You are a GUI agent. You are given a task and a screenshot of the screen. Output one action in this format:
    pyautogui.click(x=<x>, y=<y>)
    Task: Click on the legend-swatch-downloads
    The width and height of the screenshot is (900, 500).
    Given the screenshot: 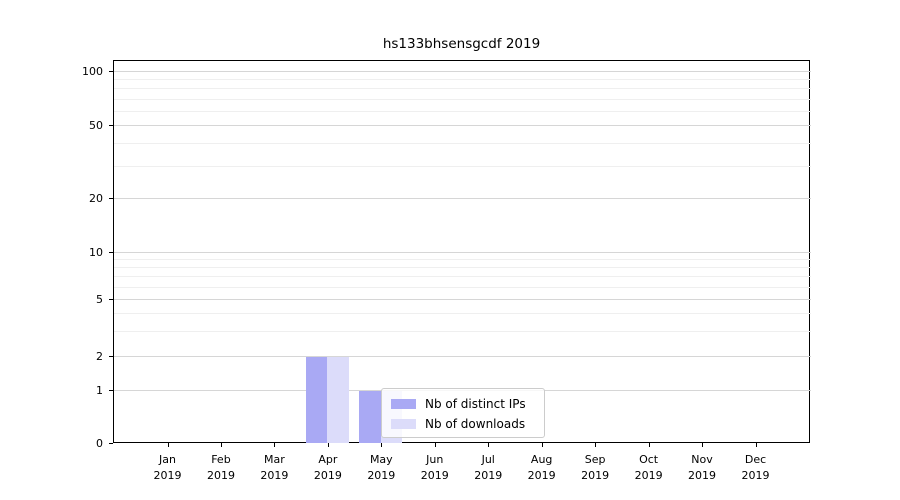 What is the action you would take?
    pyautogui.click(x=403, y=424)
    